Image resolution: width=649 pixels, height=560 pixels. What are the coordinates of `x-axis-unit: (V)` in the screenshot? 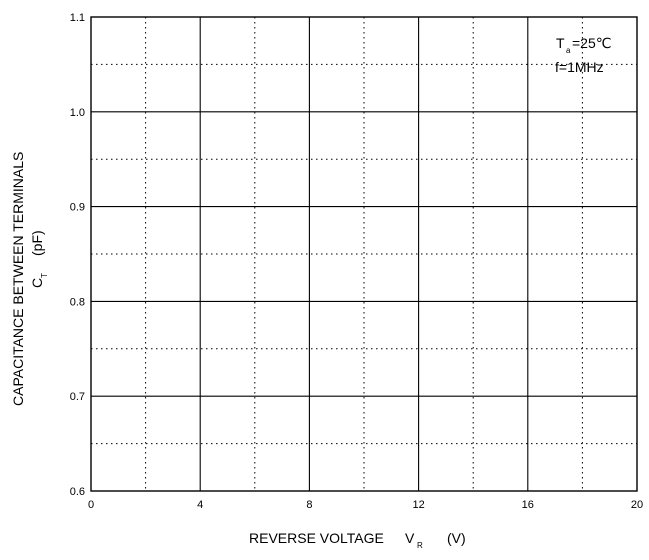 It's located at (456, 538).